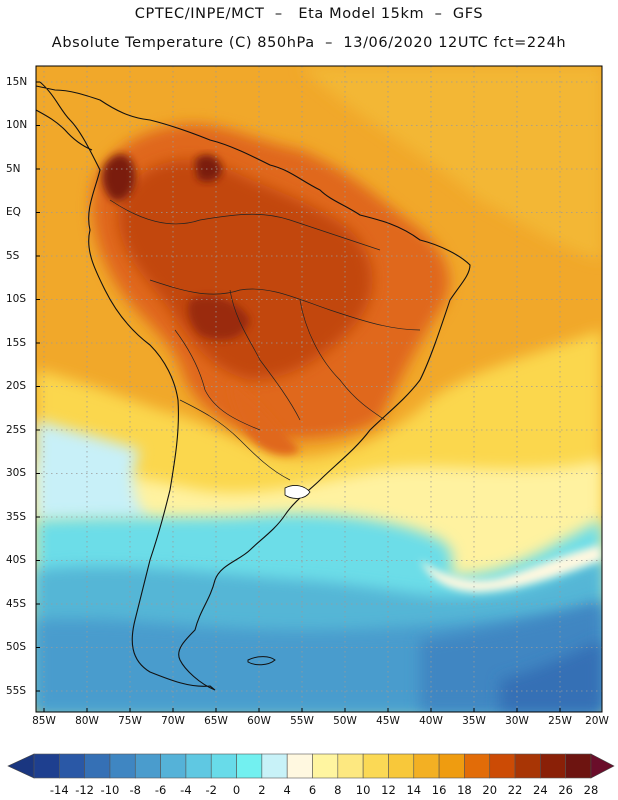 The height and width of the screenshot is (800, 618). Describe the element at coordinates (262, 790) in the screenshot. I see `colorbar-label: 2` at that location.